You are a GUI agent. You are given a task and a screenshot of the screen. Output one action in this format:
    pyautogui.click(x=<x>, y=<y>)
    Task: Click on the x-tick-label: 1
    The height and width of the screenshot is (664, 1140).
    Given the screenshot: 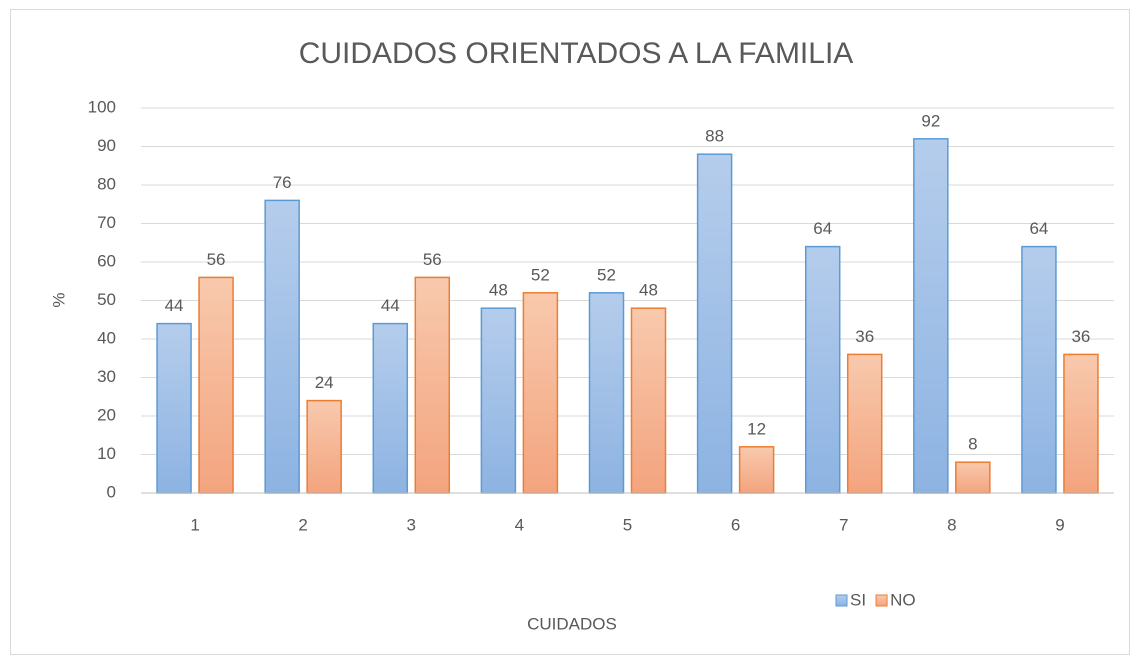 What is the action you would take?
    pyautogui.click(x=194, y=524)
    